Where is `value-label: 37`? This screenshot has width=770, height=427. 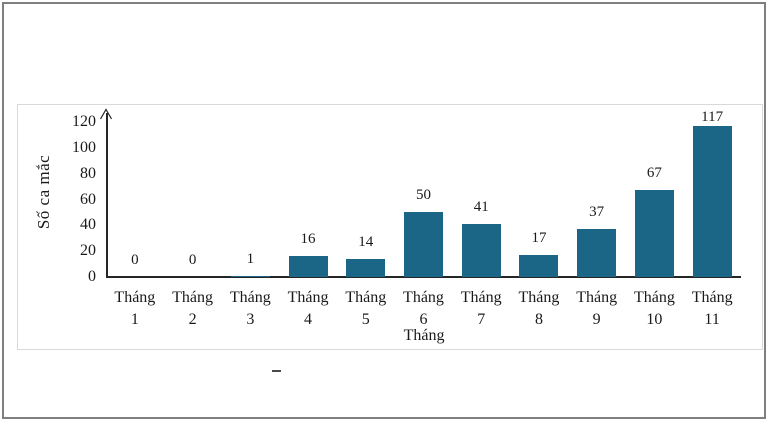 value-label: 37 is located at coordinates (597, 212).